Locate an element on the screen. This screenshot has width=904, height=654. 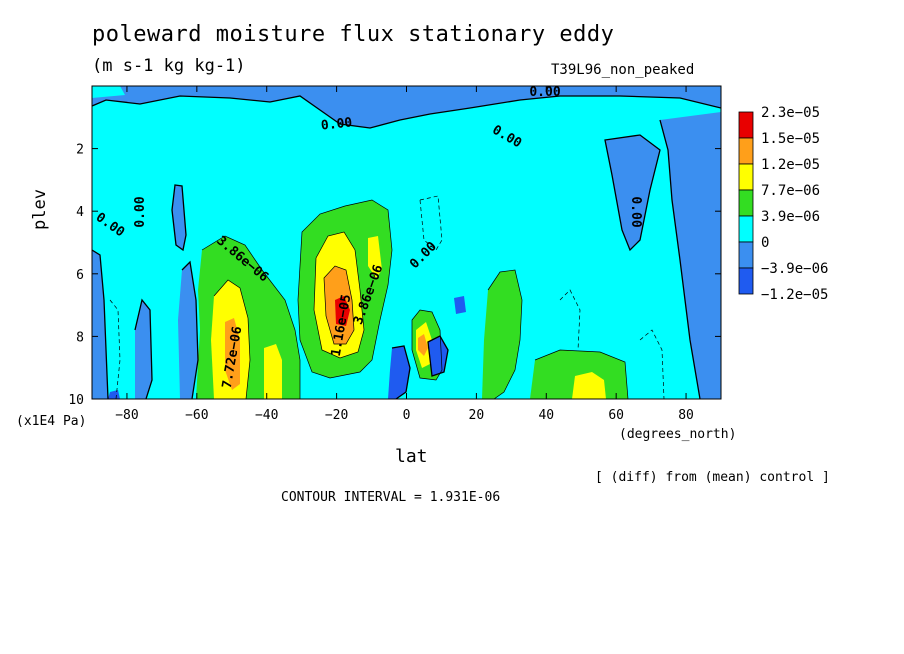
x-tick-label: 80 is located at coordinates (686, 415).